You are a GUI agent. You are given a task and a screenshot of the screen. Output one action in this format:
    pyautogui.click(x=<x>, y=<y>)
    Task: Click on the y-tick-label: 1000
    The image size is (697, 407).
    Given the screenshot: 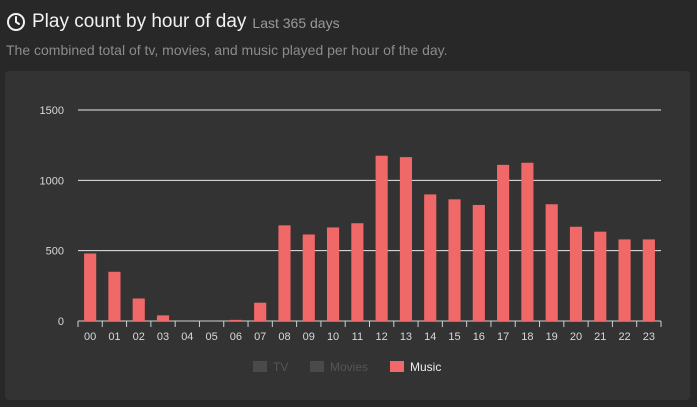 What is the action you would take?
    pyautogui.click(x=52, y=181)
    